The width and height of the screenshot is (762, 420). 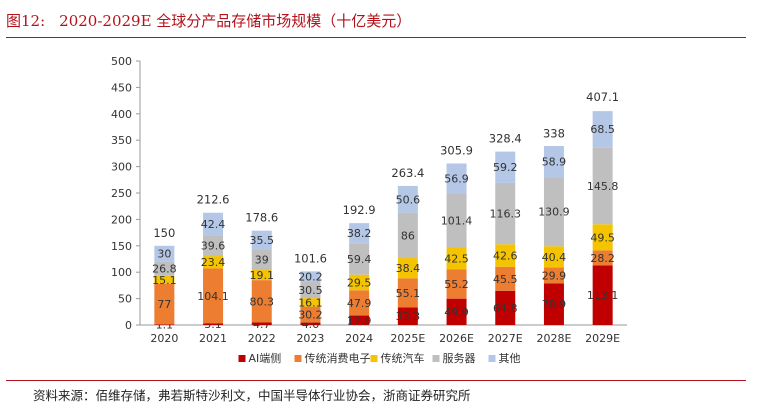 I want to click on data-label: 101.4, so click(x=457, y=220).